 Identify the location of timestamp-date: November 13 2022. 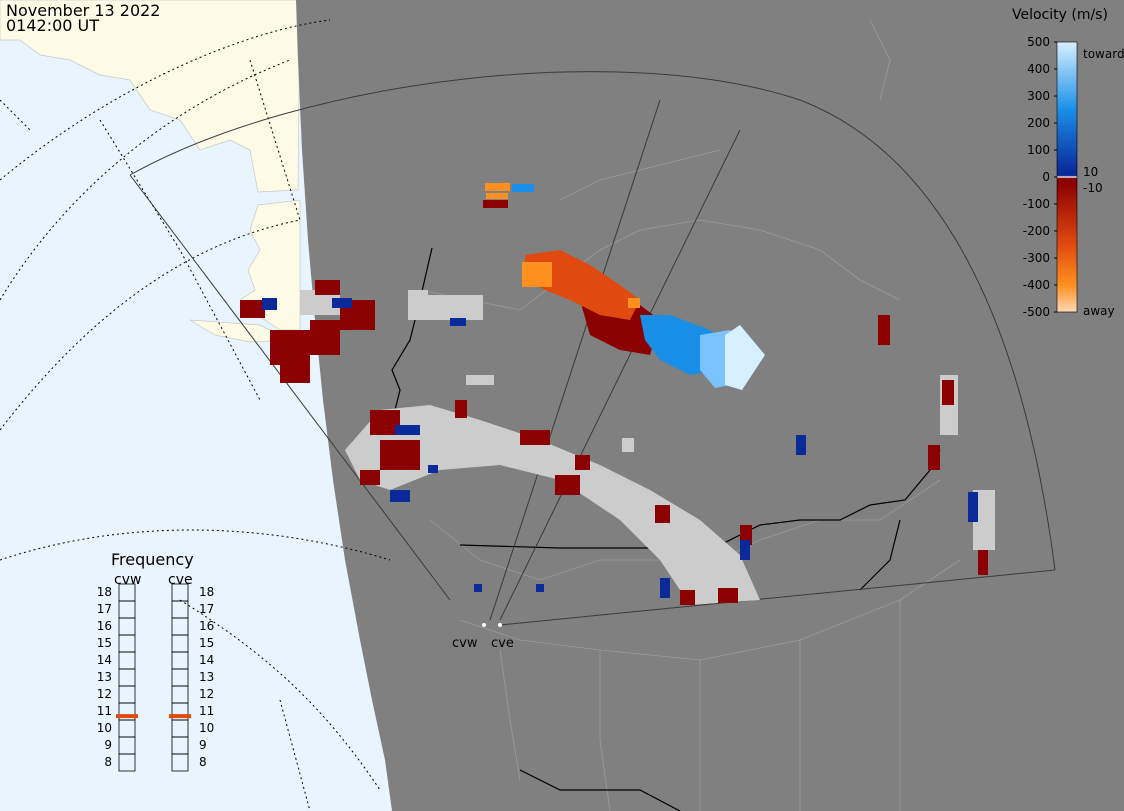
(83, 10).